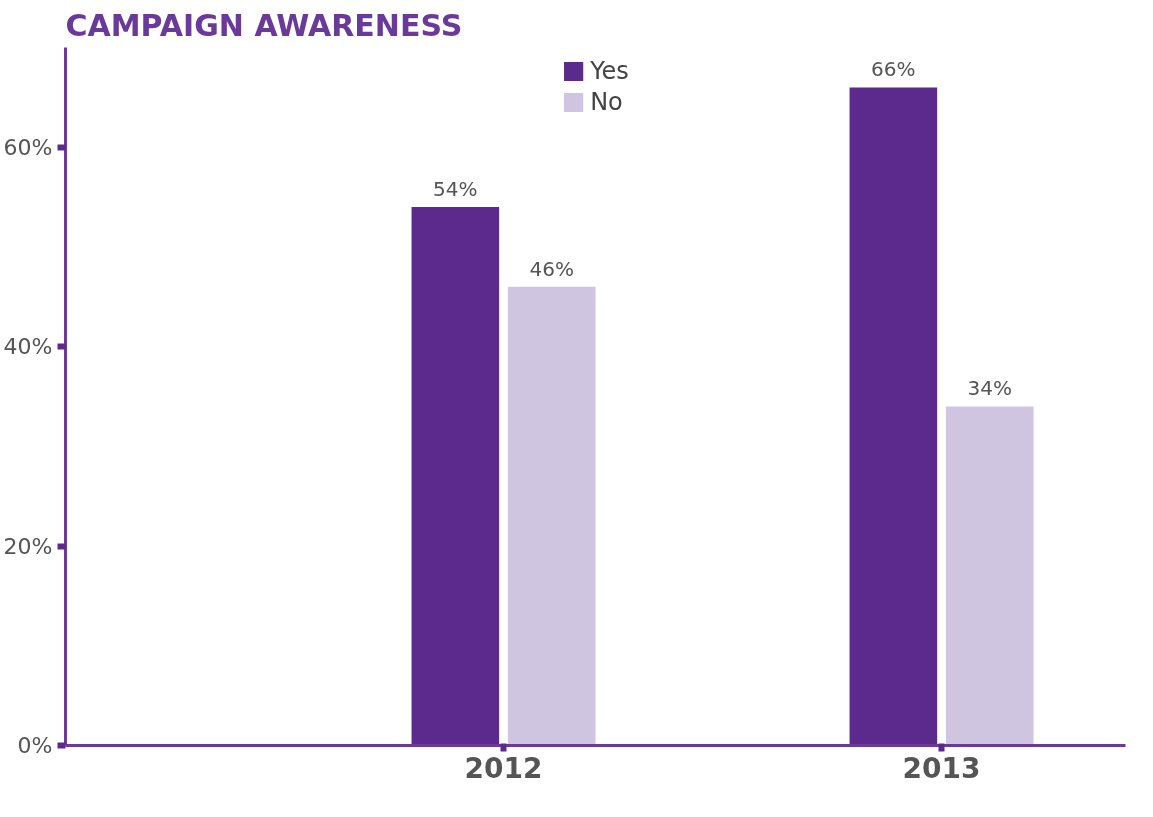 Image resolution: width=1153 pixels, height=817 pixels. What do you see at coordinates (264, 25) in the screenshot?
I see `chart-title: CAMPAIGN AWARENESS` at bounding box center [264, 25].